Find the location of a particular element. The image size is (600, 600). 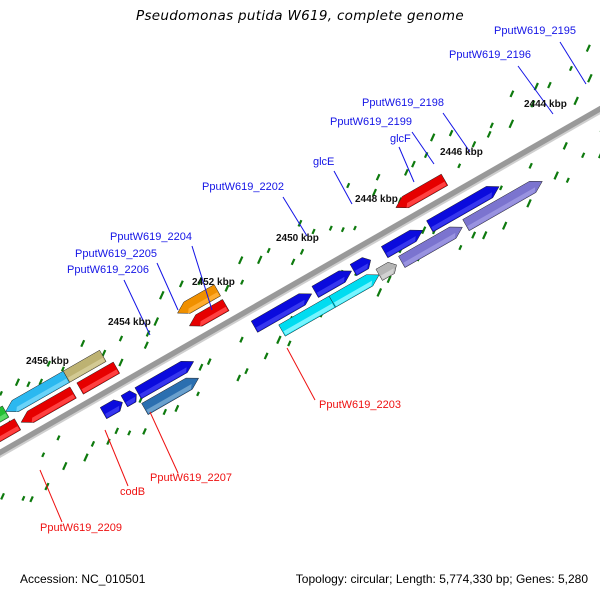

feature-2197-blue is located at coordinates (463, 209).